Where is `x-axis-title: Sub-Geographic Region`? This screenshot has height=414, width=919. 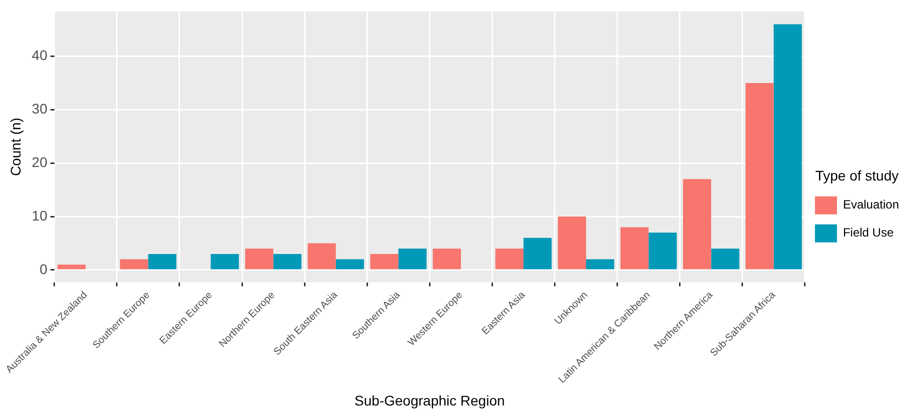 x-axis-title: Sub-Geographic Region is located at coordinates (429, 400).